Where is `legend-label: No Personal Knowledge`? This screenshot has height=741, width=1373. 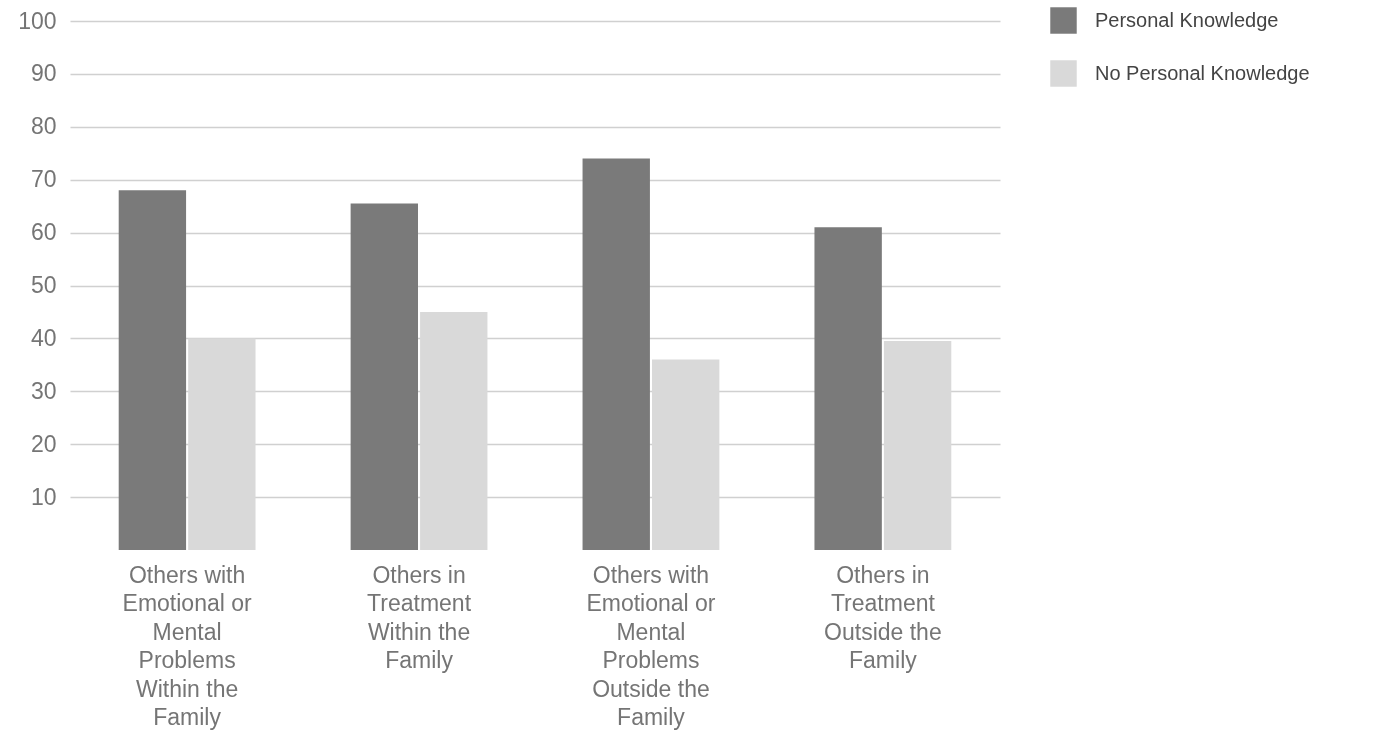 legend-label: No Personal Knowledge is located at coordinates (1202, 72).